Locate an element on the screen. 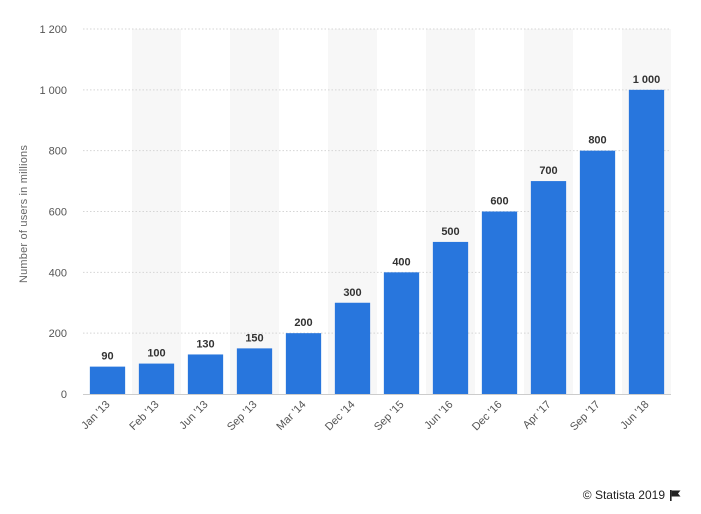 The image size is (701, 514). flag-icon is located at coordinates (675, 495).